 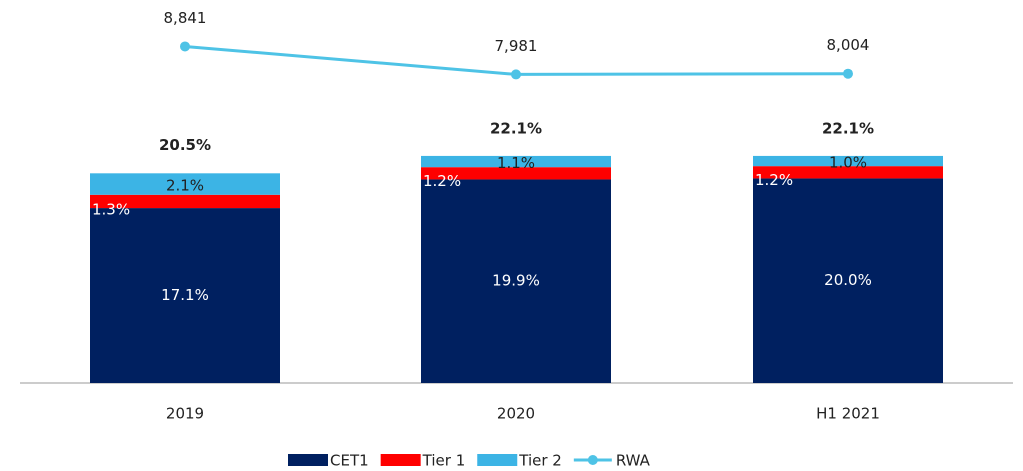 I want to click on legend-label: CET1, so click(x=349, y=461).